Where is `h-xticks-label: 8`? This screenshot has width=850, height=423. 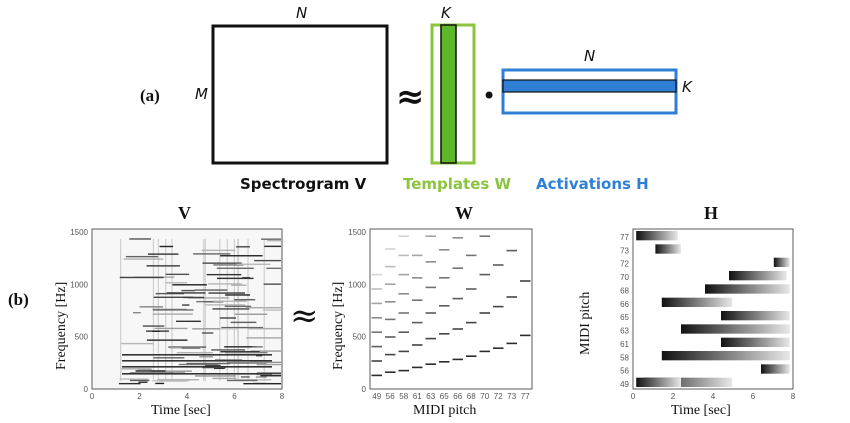 h-xticks-label: 8 is located at coordinates (793, 396).